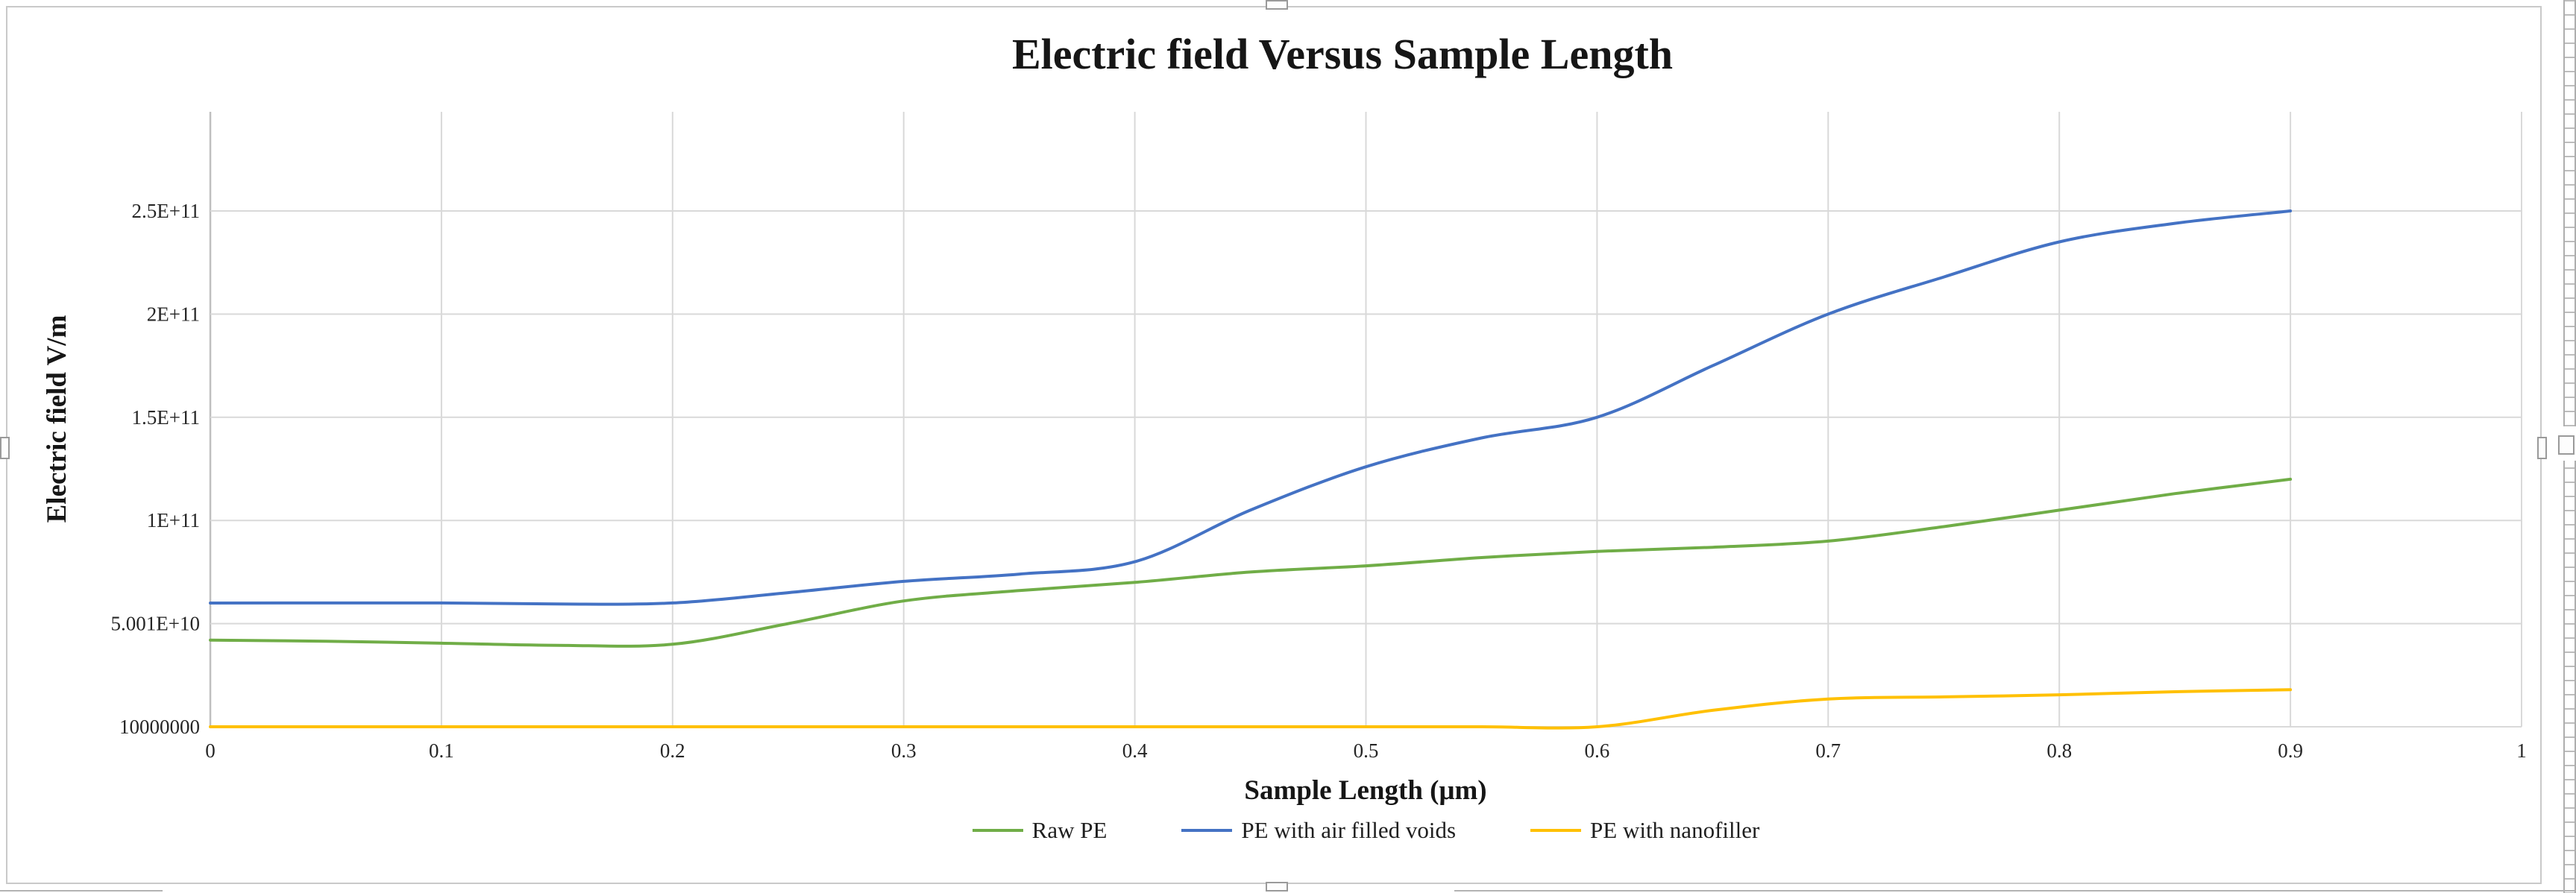  Describe the element at coordinates (2522, 750) in the screenshot. I see `x-tick-label: 1` at that location.